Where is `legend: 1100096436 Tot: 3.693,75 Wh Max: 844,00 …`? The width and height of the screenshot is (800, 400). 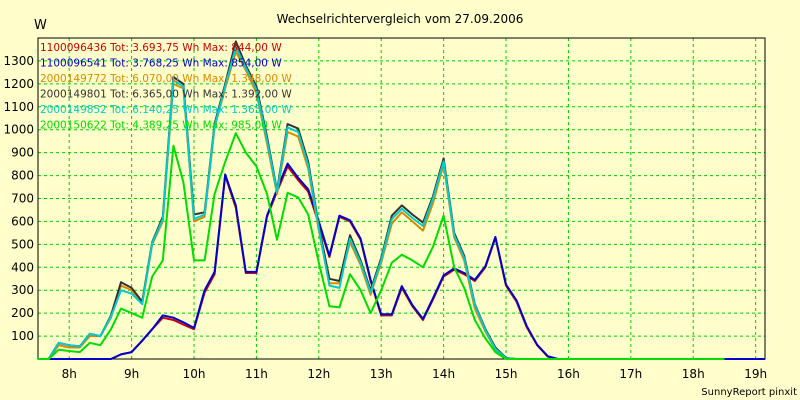
legend: 1100096436 Tot: 3.693,75 Wh Max: 844,00 … is located at coordinates (166, 87).